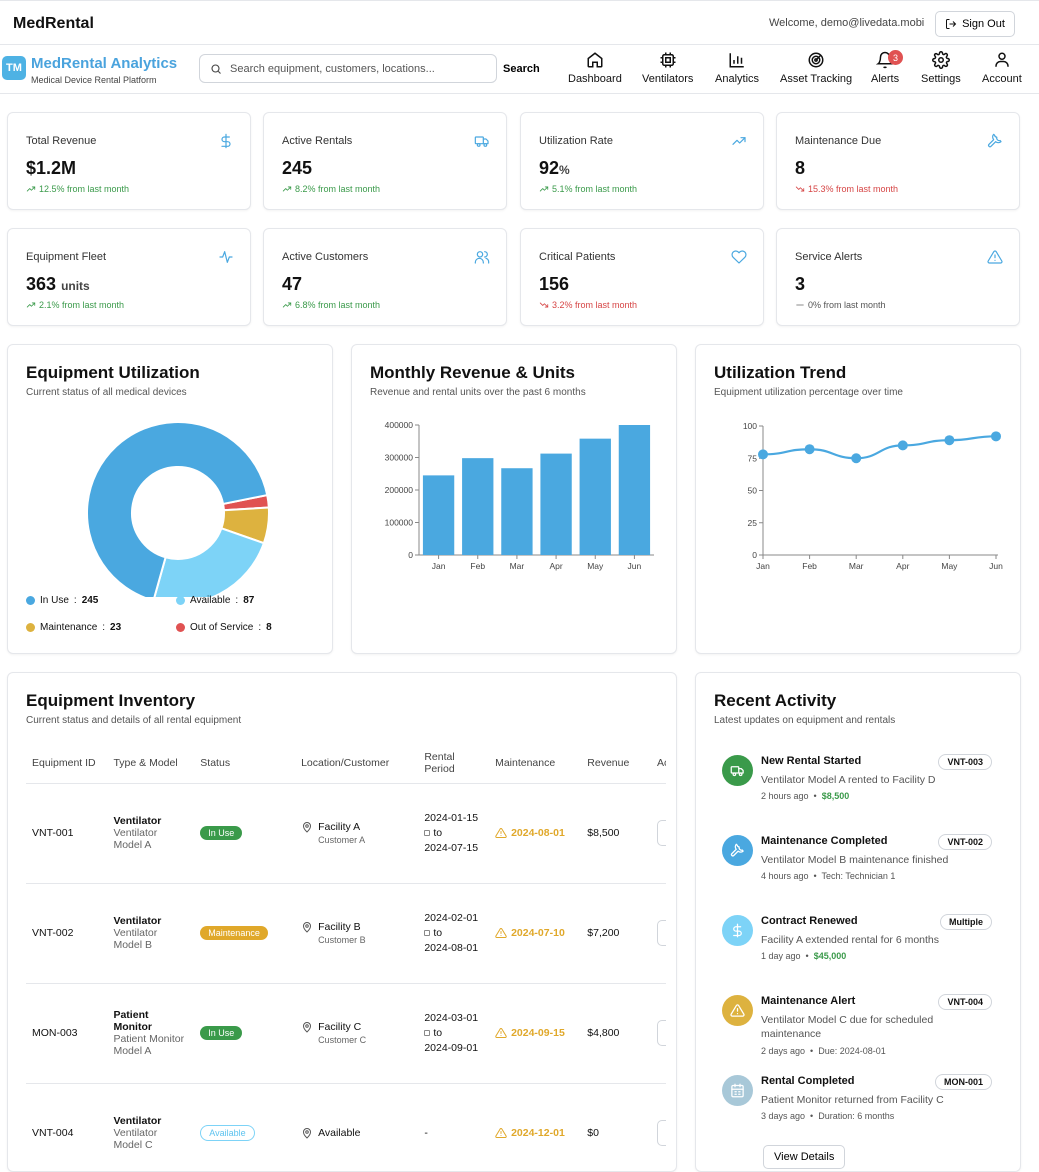 The width and height of the screenshot is (1039, 1172). I want to click on actions-cell: View Details, so click(658, 1033).